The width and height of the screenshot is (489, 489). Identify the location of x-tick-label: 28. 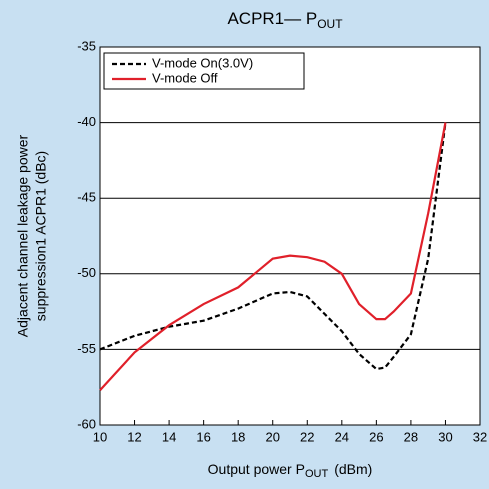
(411, 436).